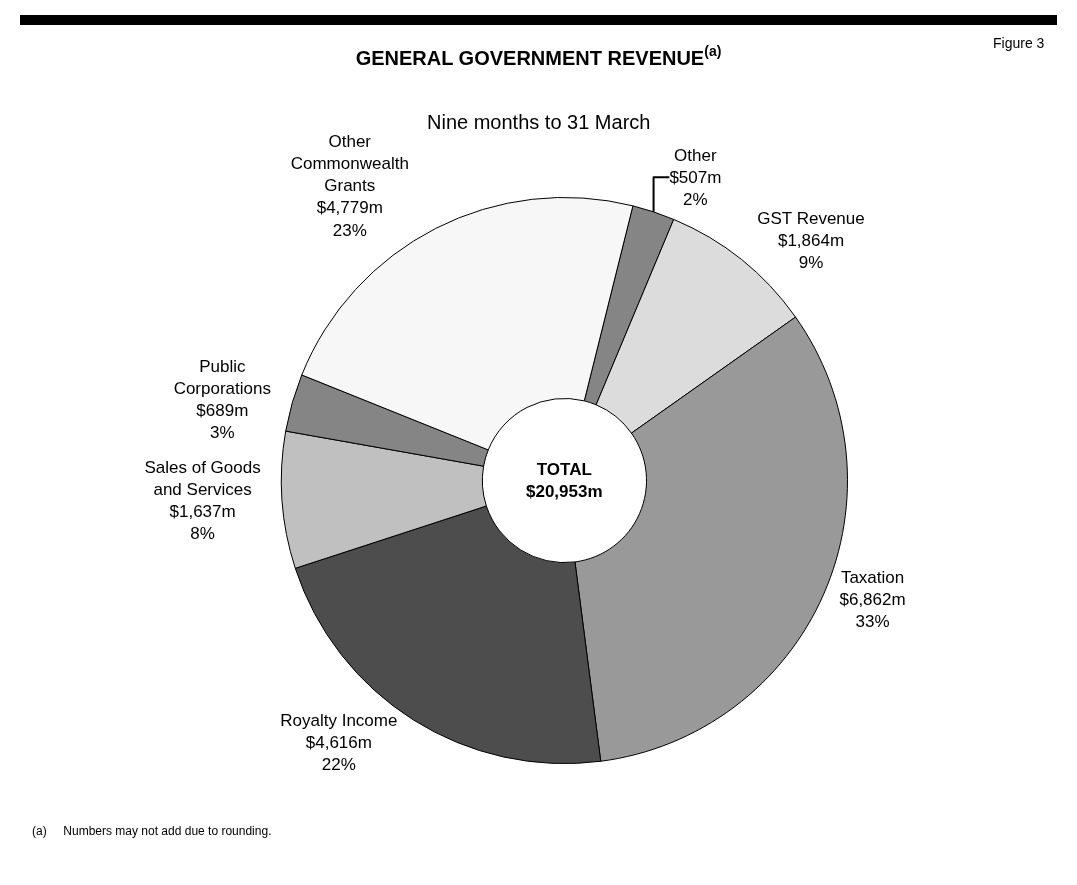 The height and width of the screenshot is (885, 1077). Describe the element at coordinates (349, 230) in the screenshot. I see `text: 23%` at that location.